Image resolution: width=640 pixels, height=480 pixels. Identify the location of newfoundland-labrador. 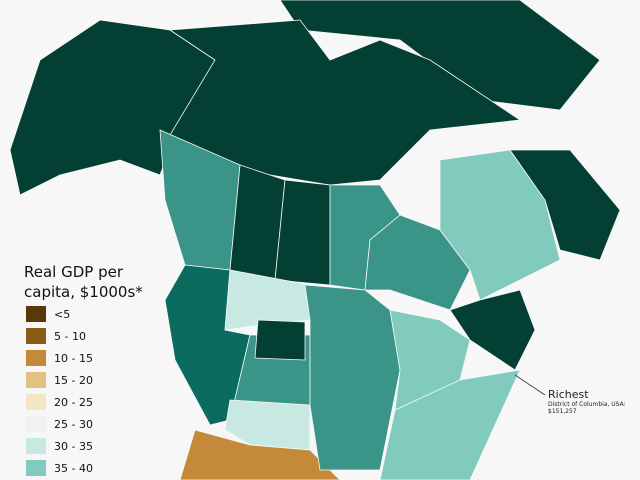
(565, 205).